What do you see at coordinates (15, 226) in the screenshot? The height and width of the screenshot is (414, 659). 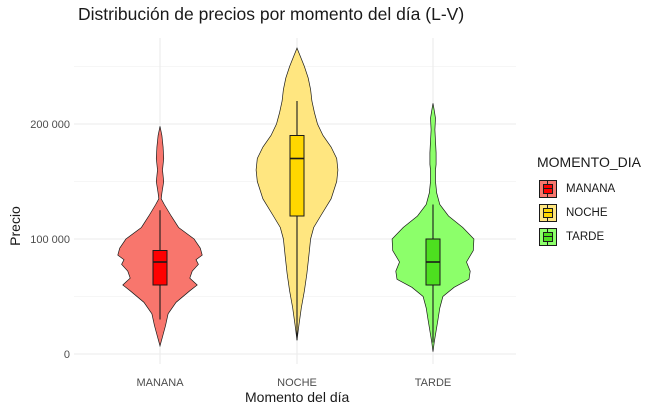 I see `y-axis-label: Precio` at bounding box center [15, 226].